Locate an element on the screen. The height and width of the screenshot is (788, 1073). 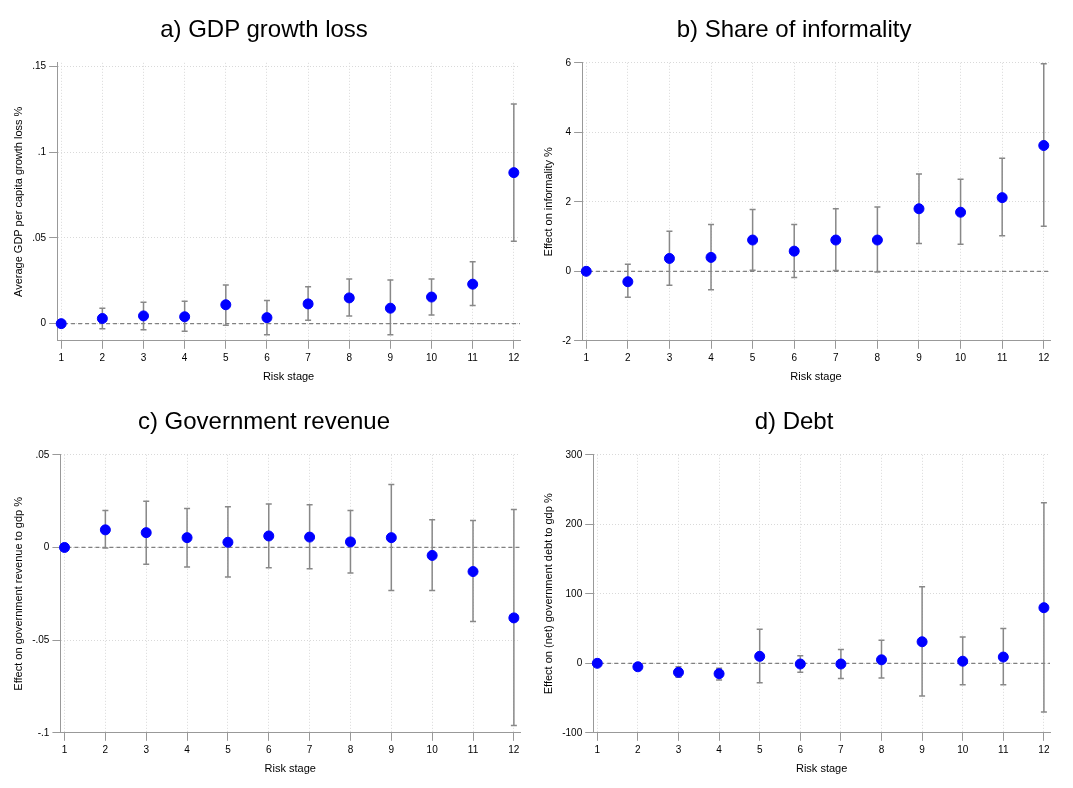
y-tick-label: 2 is located at coordinates (568, 201).